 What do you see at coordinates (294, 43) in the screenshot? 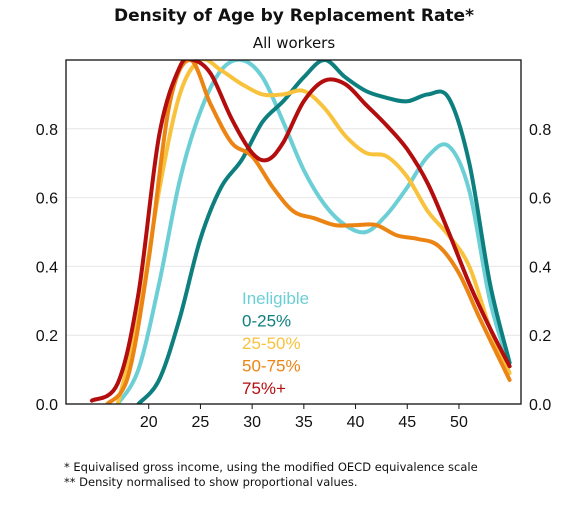
I see `chart-subtitle: All workers` at bounding box center [294, 43].